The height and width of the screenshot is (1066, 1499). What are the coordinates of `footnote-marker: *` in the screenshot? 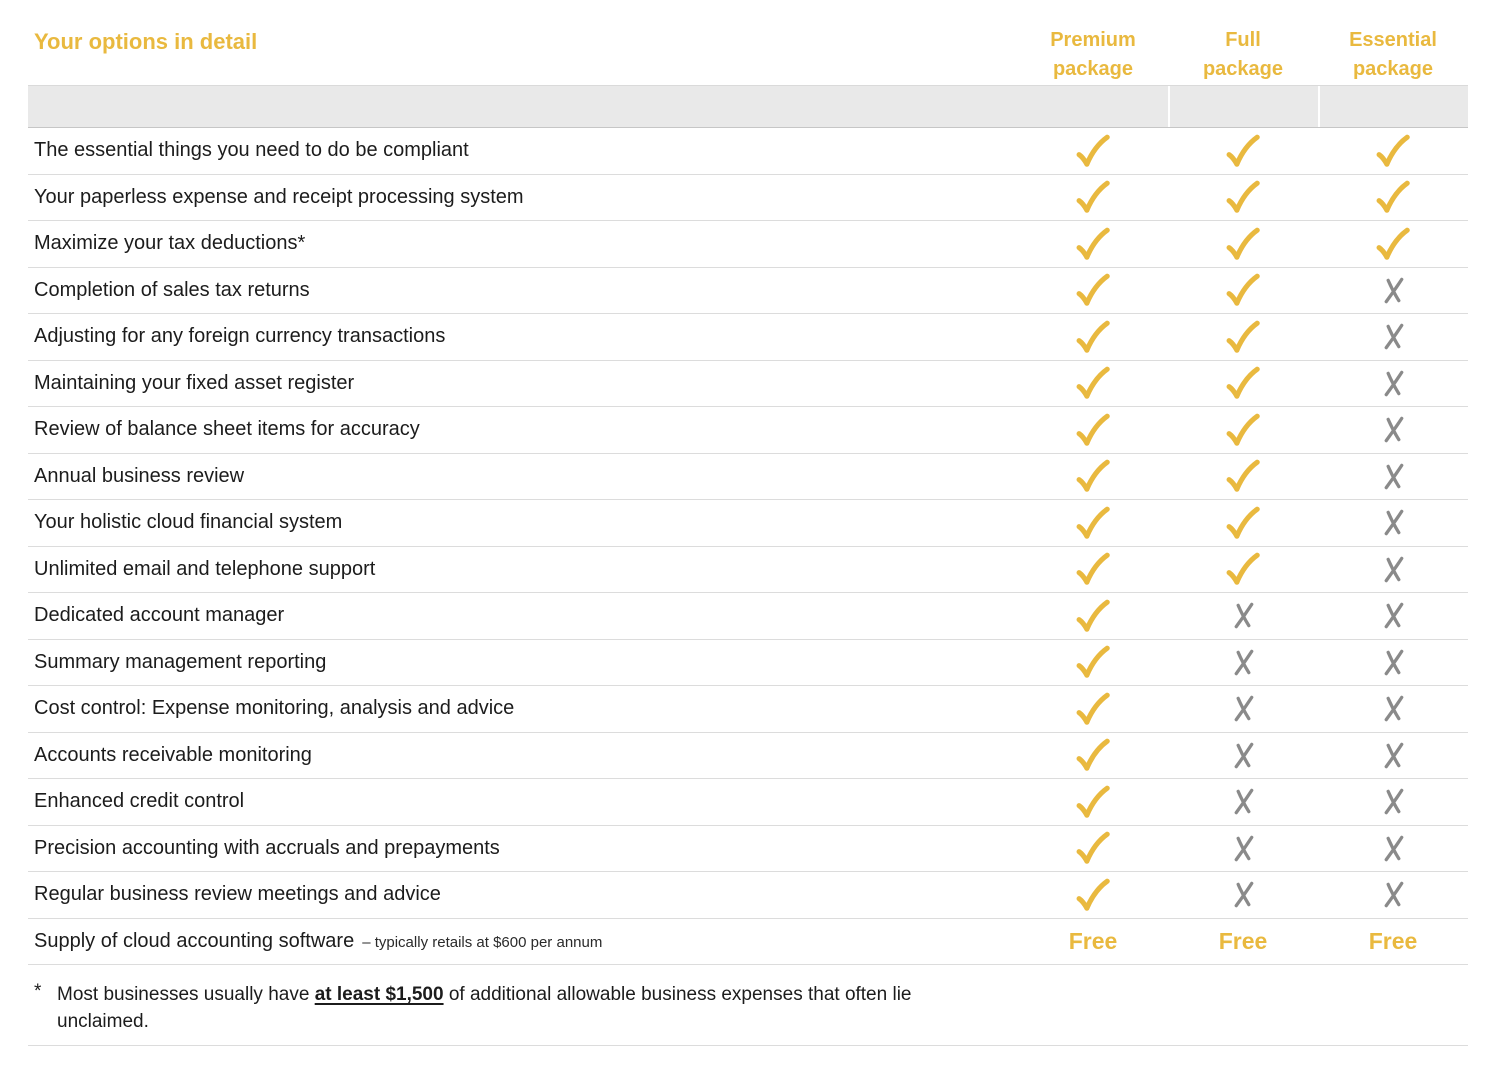 It's located at (38, 991).